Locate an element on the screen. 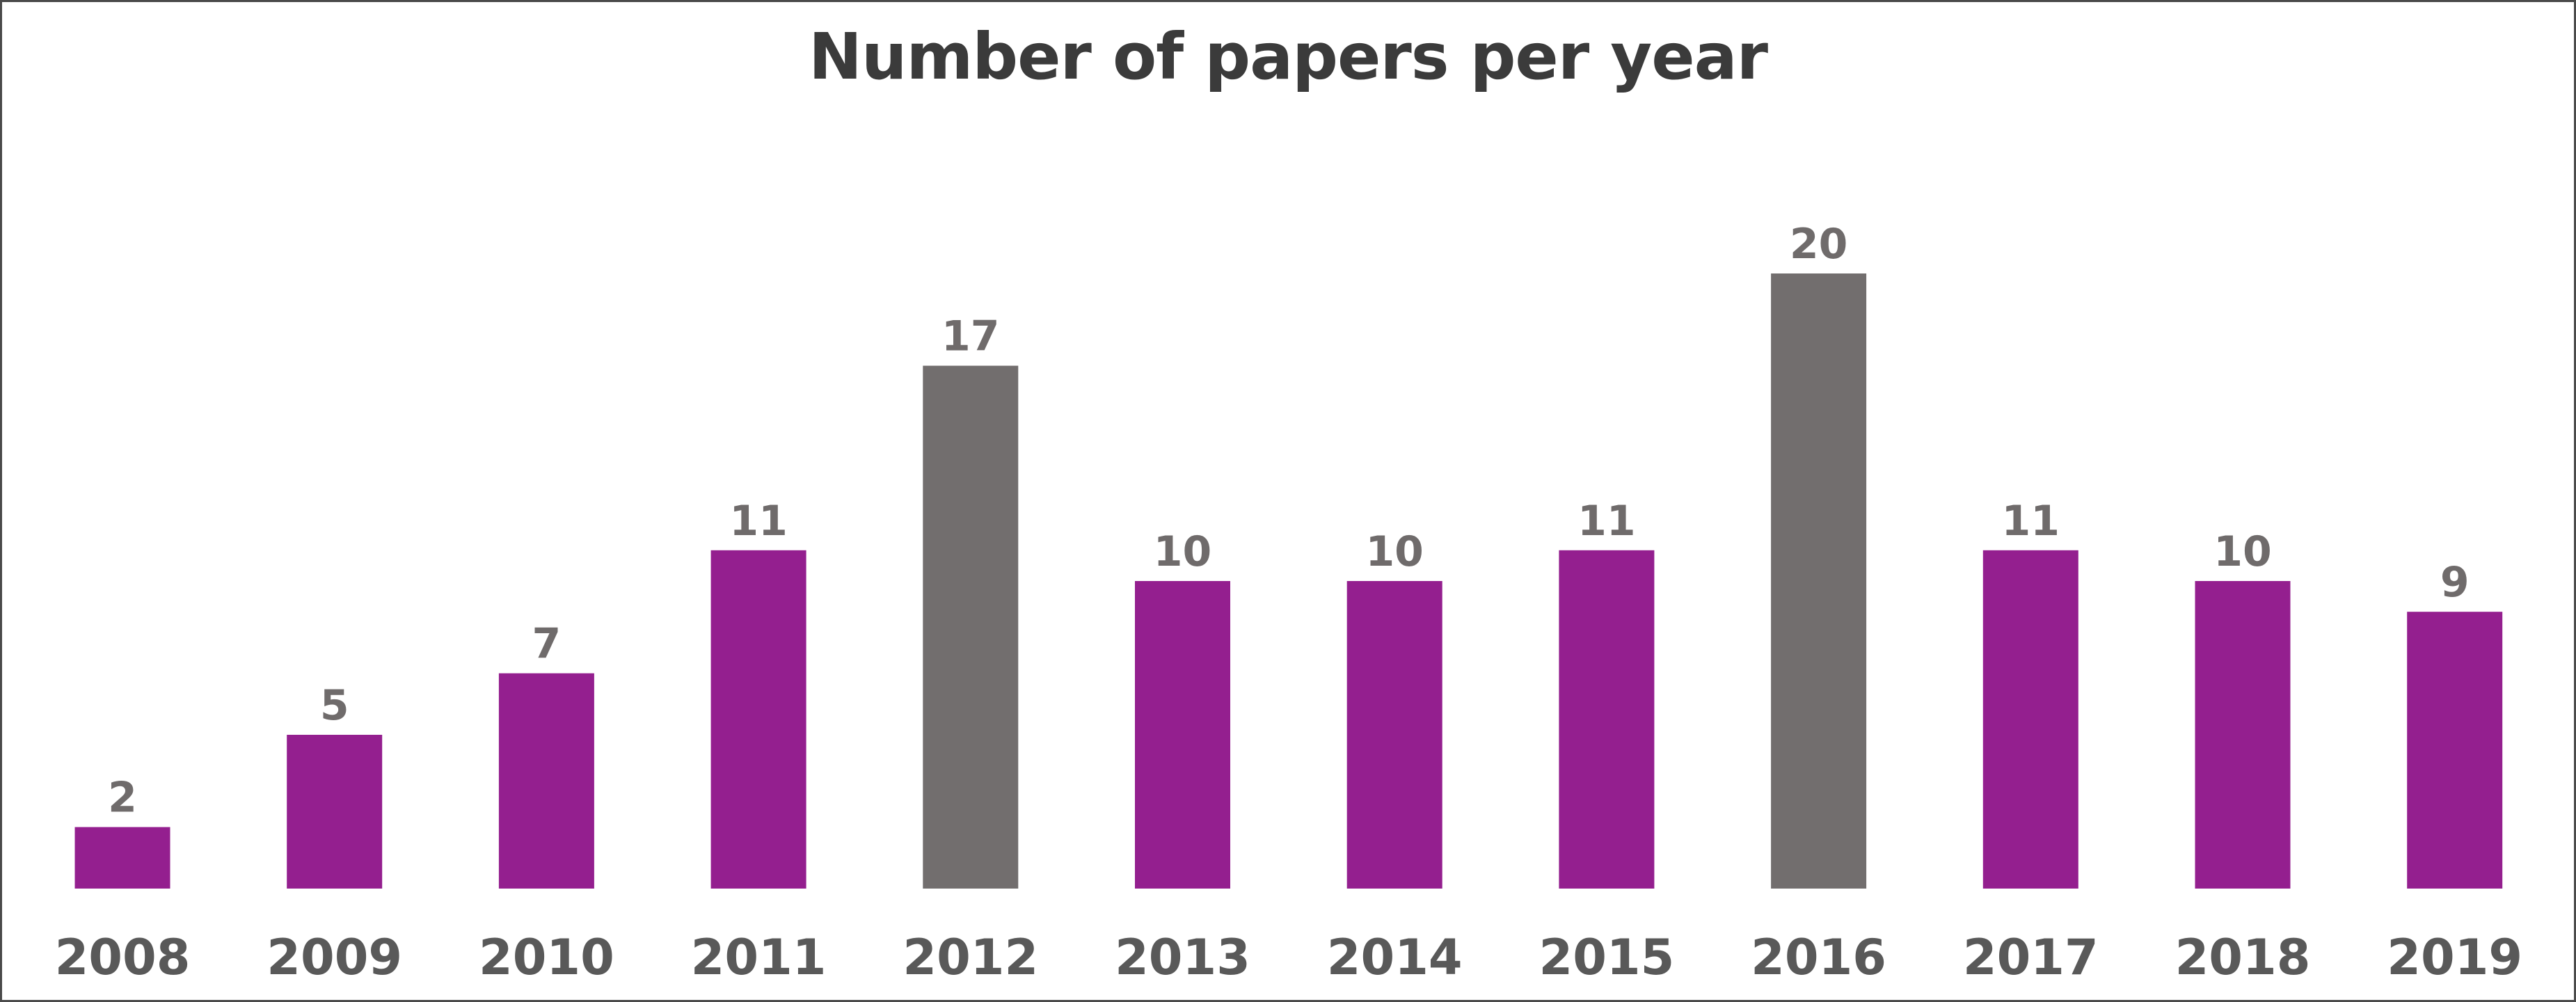  x-tick-label-2012: 2012 is located at coordinates (970, 957).